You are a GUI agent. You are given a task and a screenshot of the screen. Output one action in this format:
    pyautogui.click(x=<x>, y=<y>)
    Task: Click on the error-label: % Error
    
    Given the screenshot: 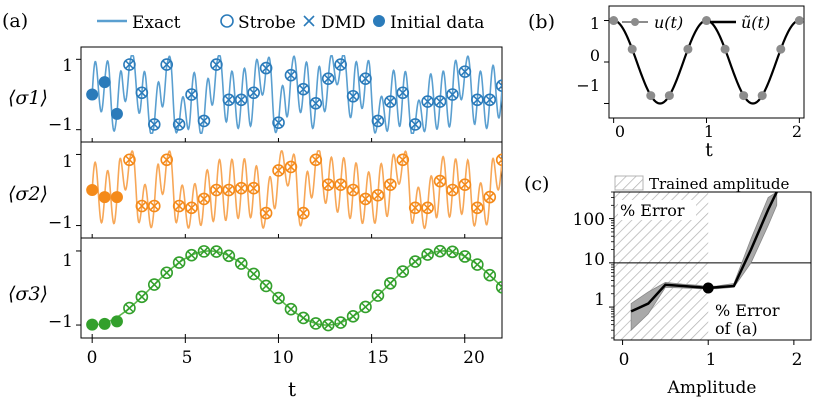 What is the action you would take?
    pyautogui.click(x=652, y=210)
    